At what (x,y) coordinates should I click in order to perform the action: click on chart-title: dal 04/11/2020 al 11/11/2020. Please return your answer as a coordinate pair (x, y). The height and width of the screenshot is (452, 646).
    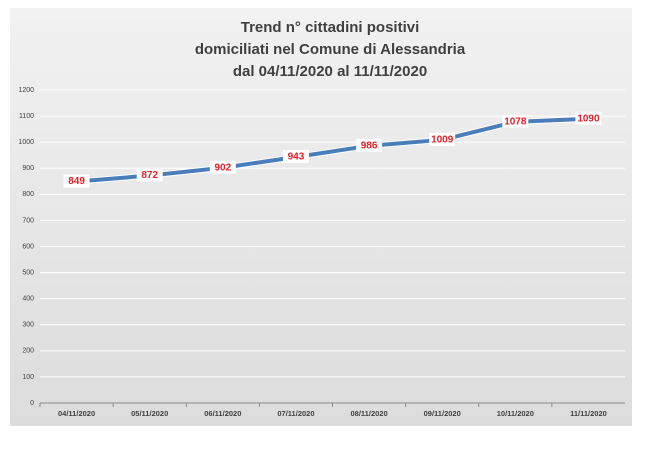
    Looking at the image, I should click on (330, 71).